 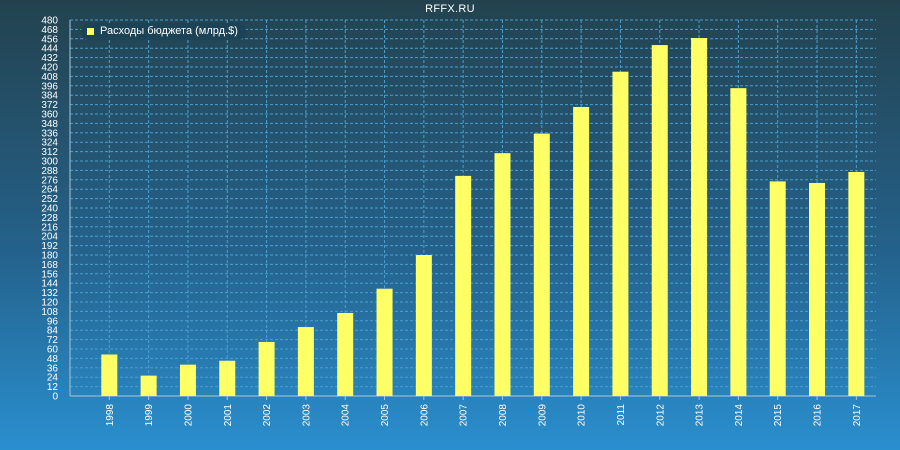 What do you see at coordinates (49, 143) in the screenshot?
I see `y-tick-label: 324` at bounding box center [49, 143].